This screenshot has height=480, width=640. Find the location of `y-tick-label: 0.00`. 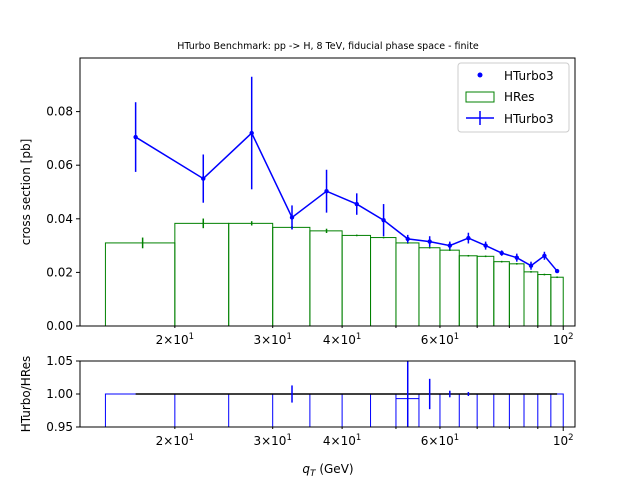

y-tick-label: 0.00 is located at coordinates (59, 326).